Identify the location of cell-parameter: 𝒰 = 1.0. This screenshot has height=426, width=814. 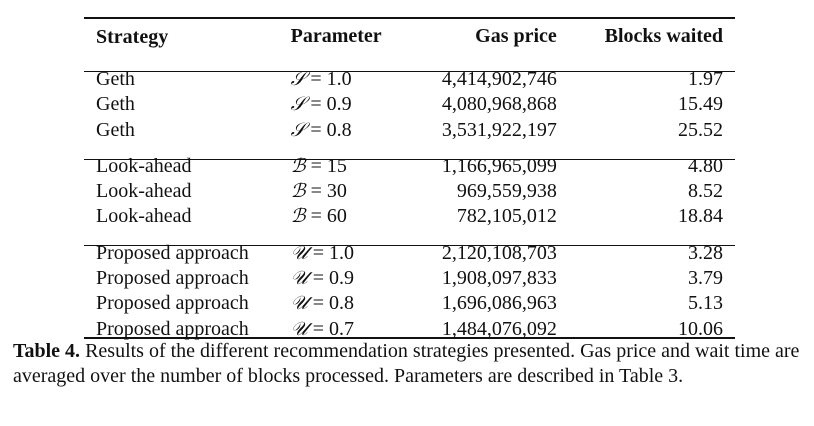
(354, 248).